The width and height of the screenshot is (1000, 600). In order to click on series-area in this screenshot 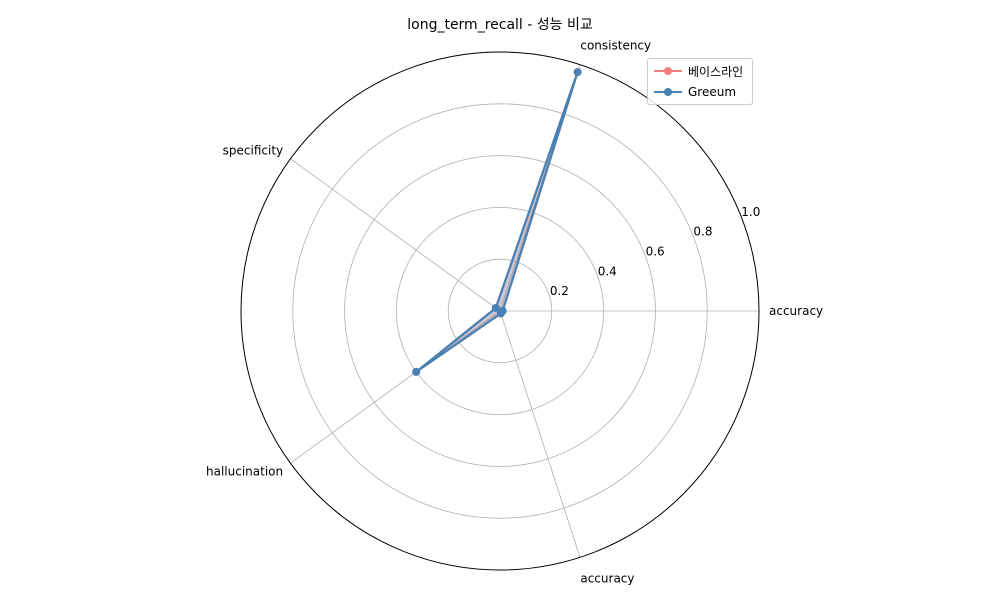, I will do `click(497, 222)`.